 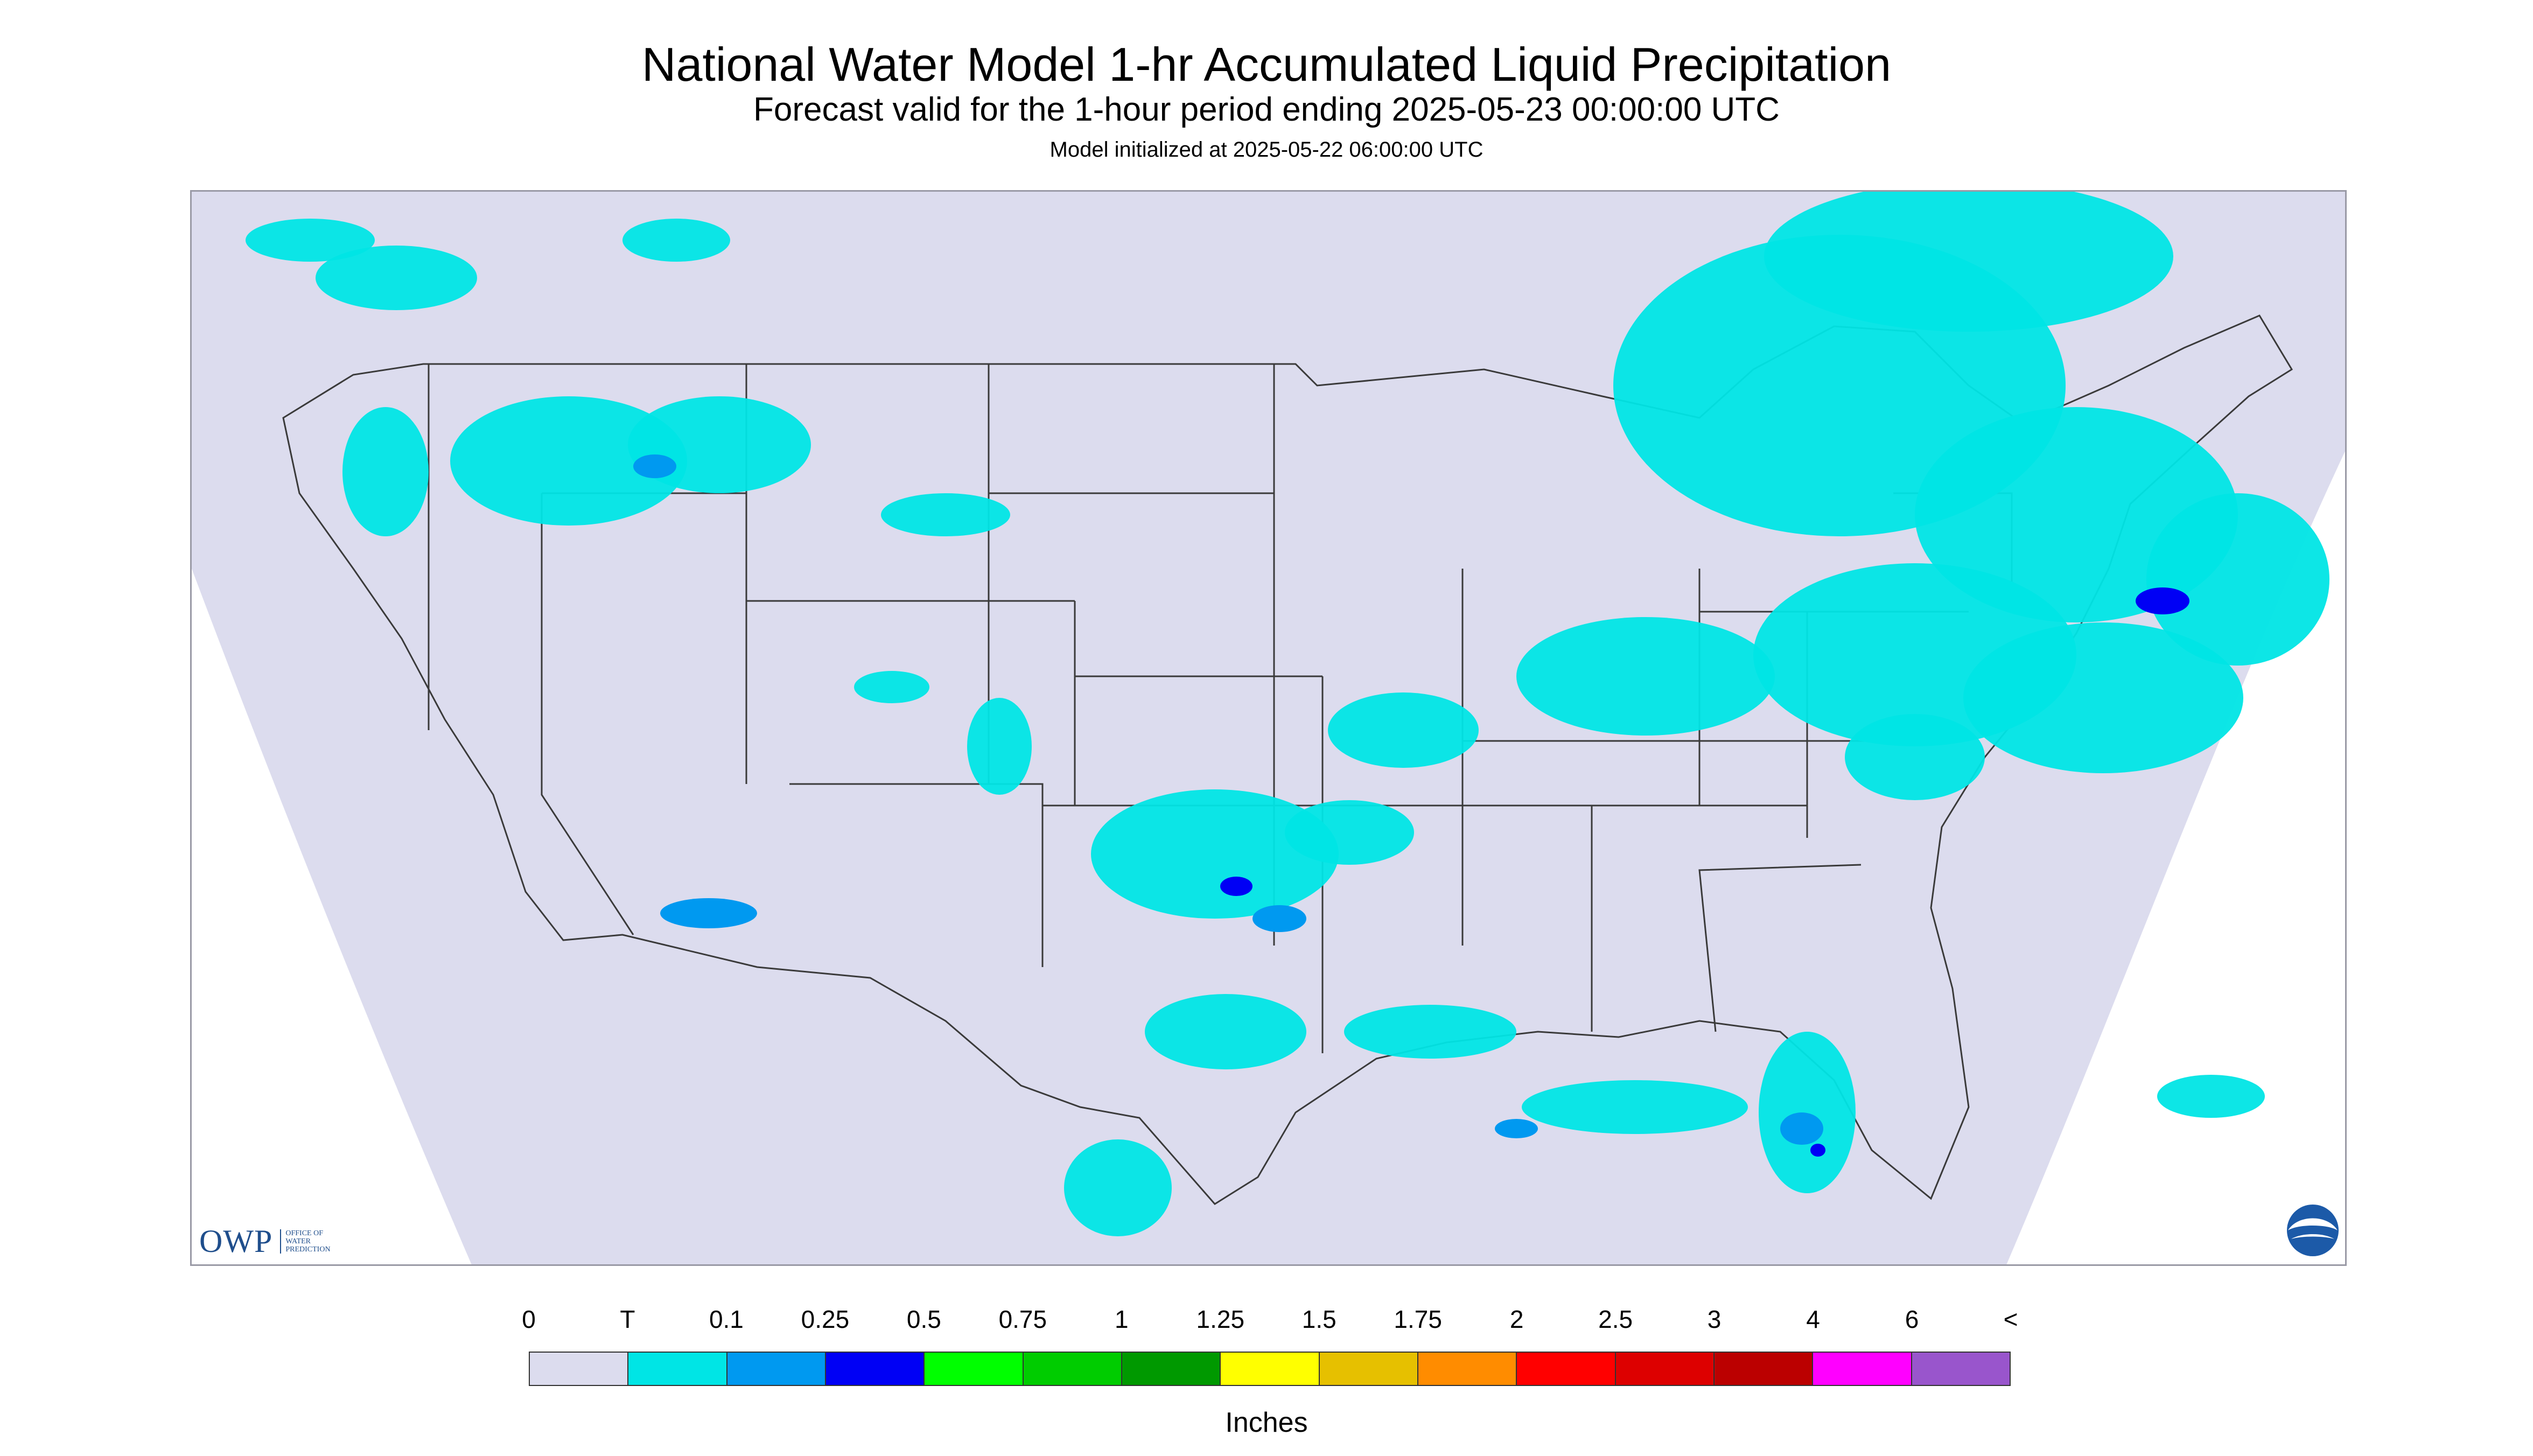 I want to click on legend-label: 0, so click(x=529, y=1319).